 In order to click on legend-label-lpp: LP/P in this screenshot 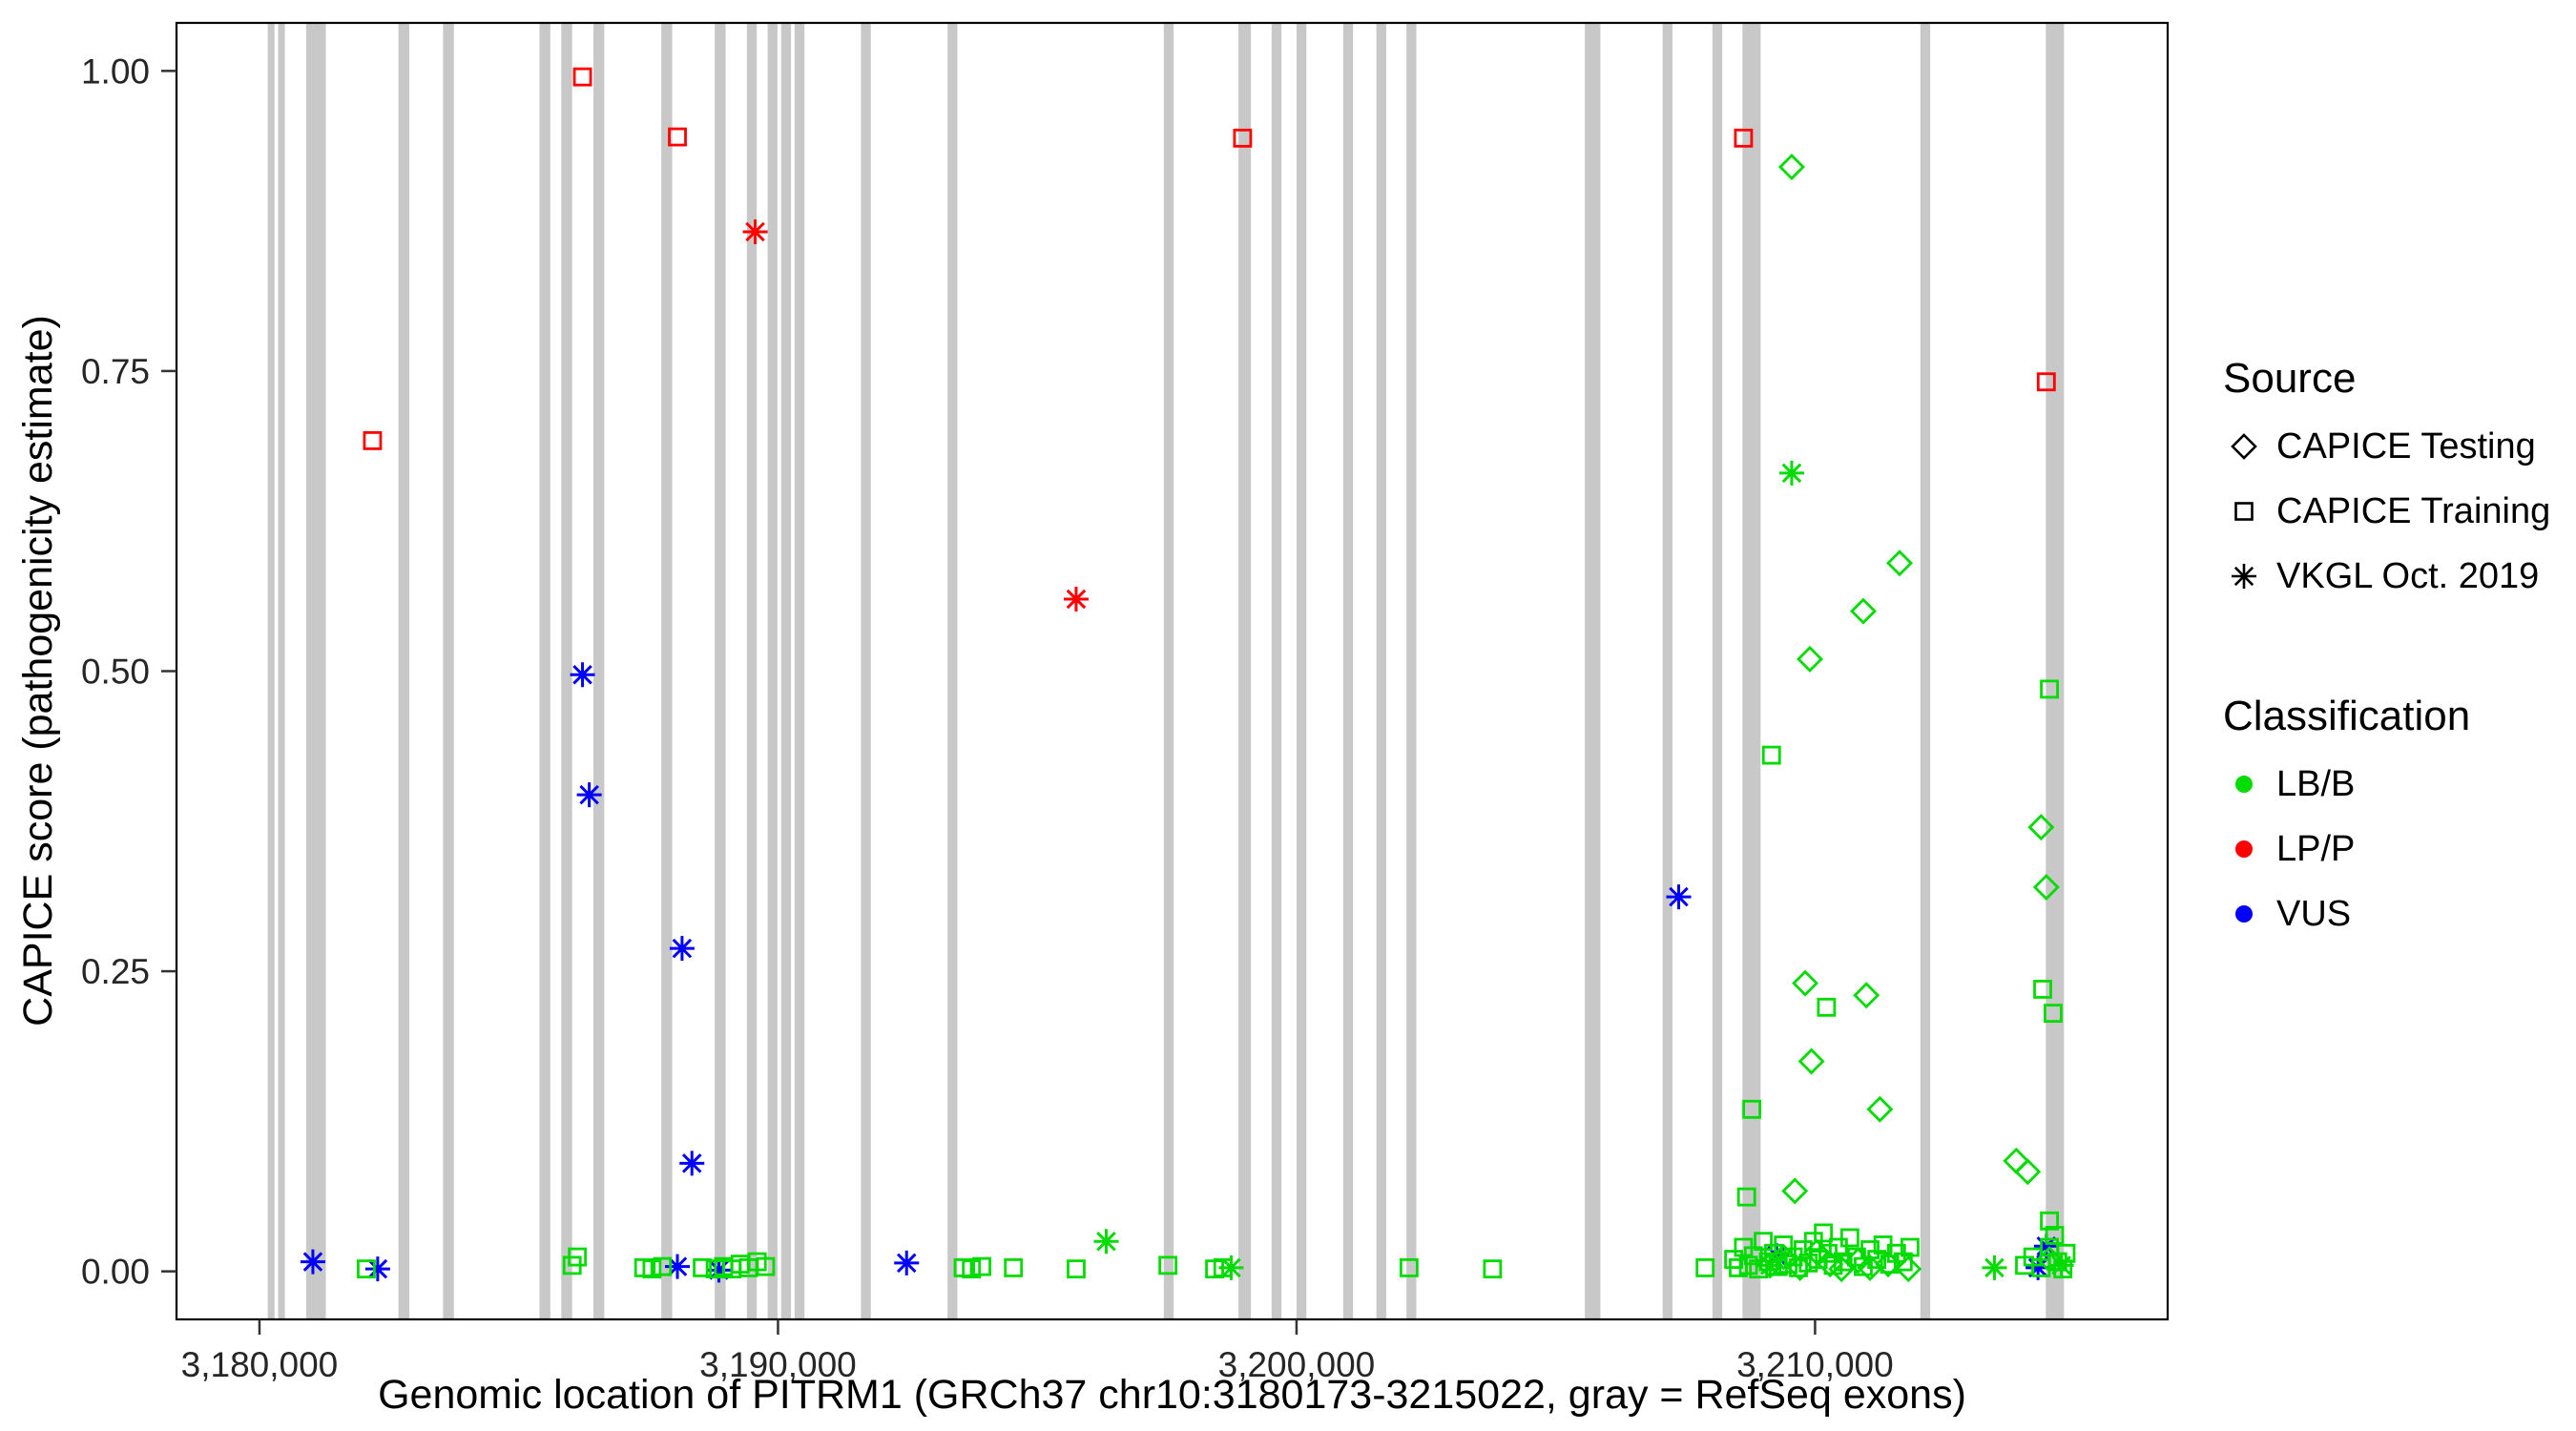, I will do `click(2316, 848)`.